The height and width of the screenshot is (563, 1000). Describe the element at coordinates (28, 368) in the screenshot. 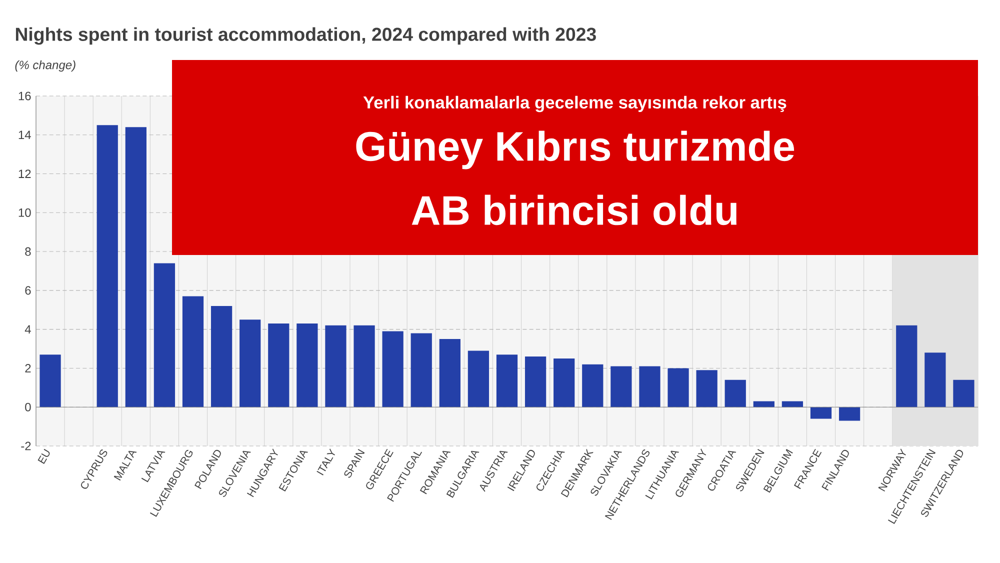

I see `y-tick-label: 2` at that location.